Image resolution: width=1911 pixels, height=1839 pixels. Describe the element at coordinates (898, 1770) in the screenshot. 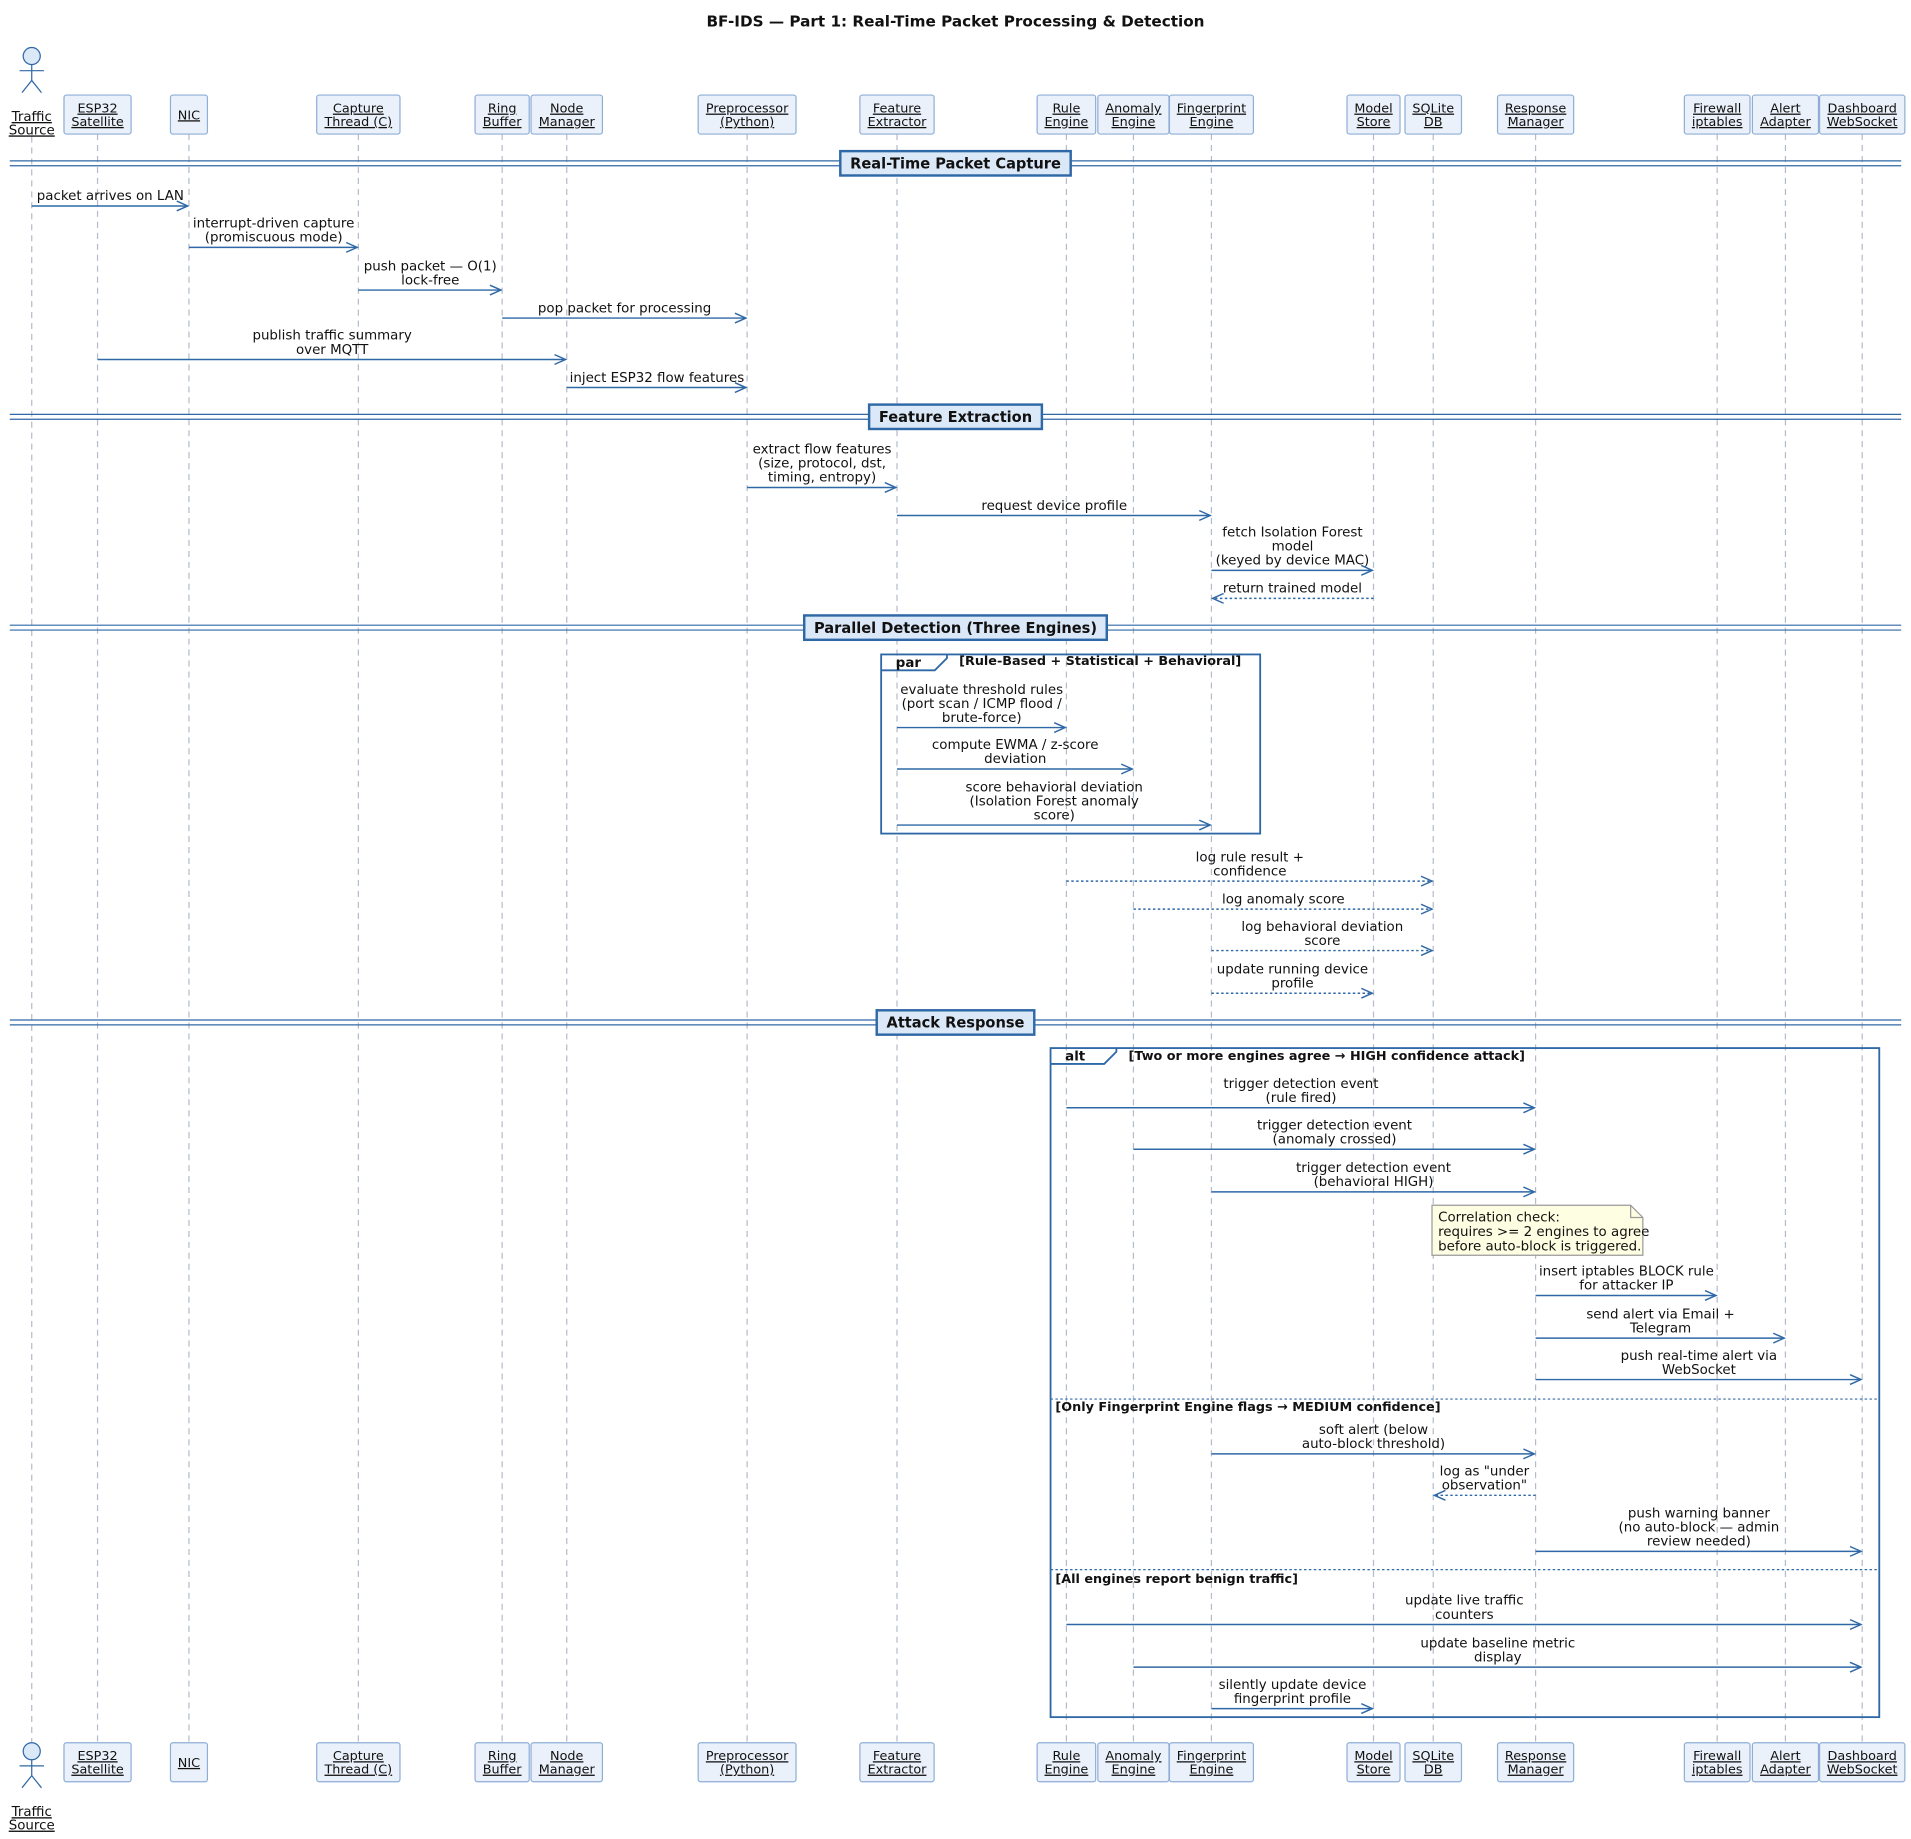

I see `participant-label: Extractor` at that location.